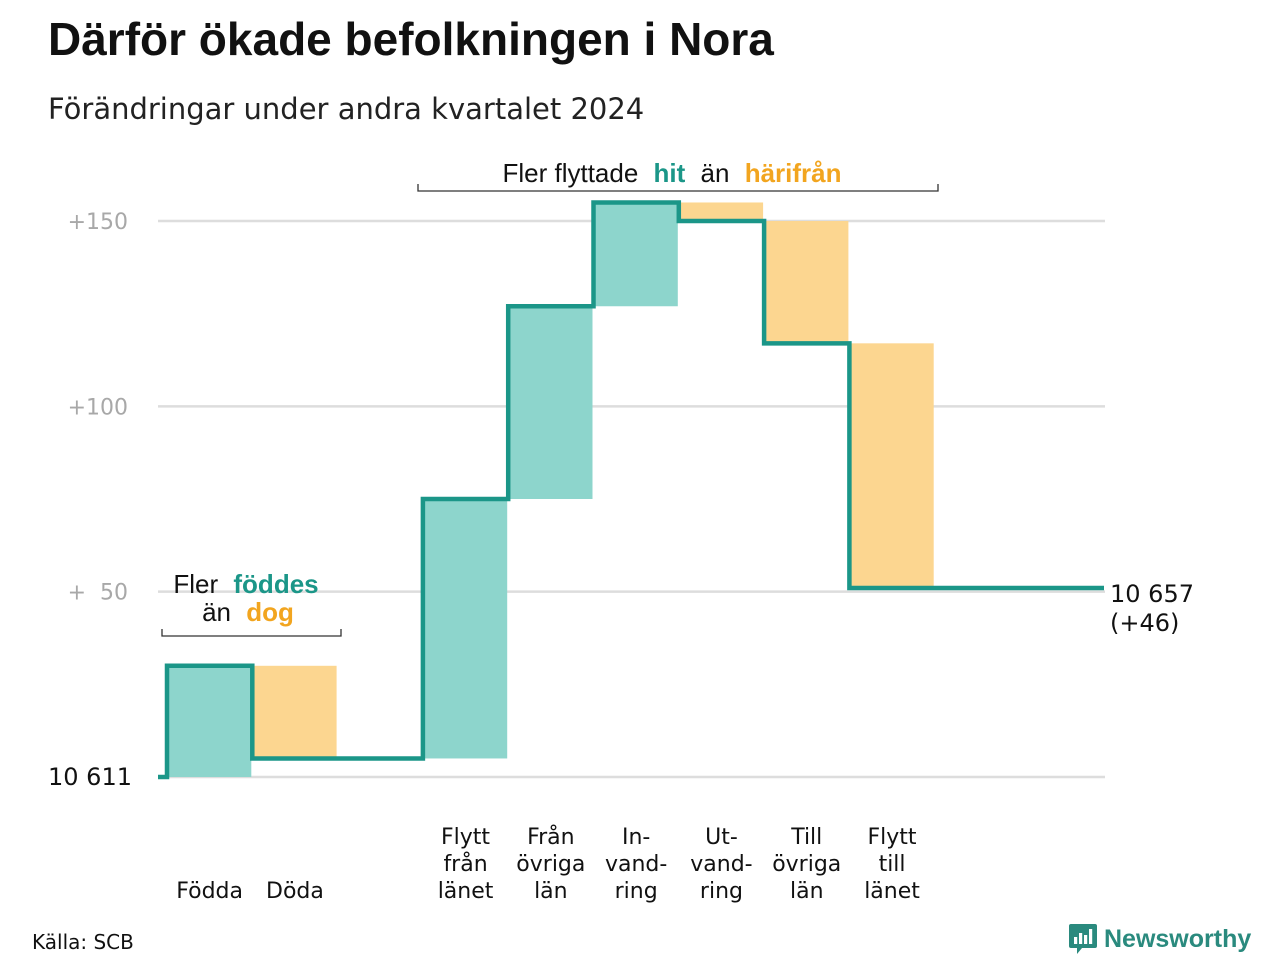  What do you see at coordinates (98, 407) in the screenshot?
I see `y-tick-label: +100` at bounding box center [98, 407].